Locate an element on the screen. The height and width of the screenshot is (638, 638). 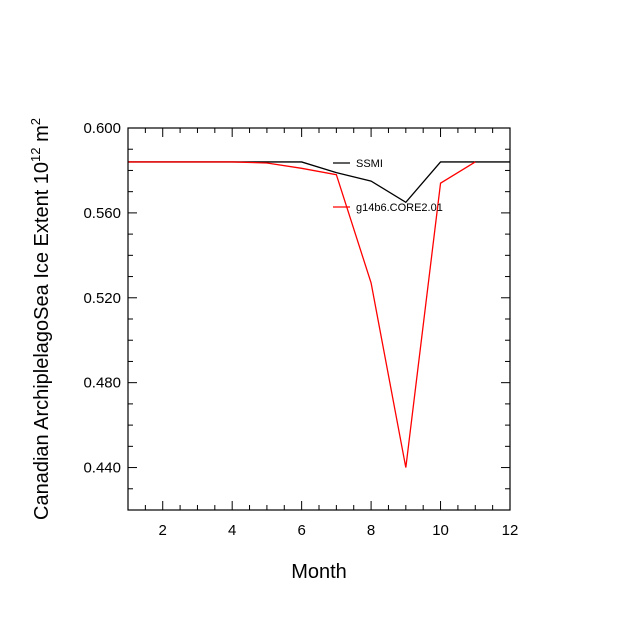
y-tick-label: 0.520 is located at coordinates (102, 298).